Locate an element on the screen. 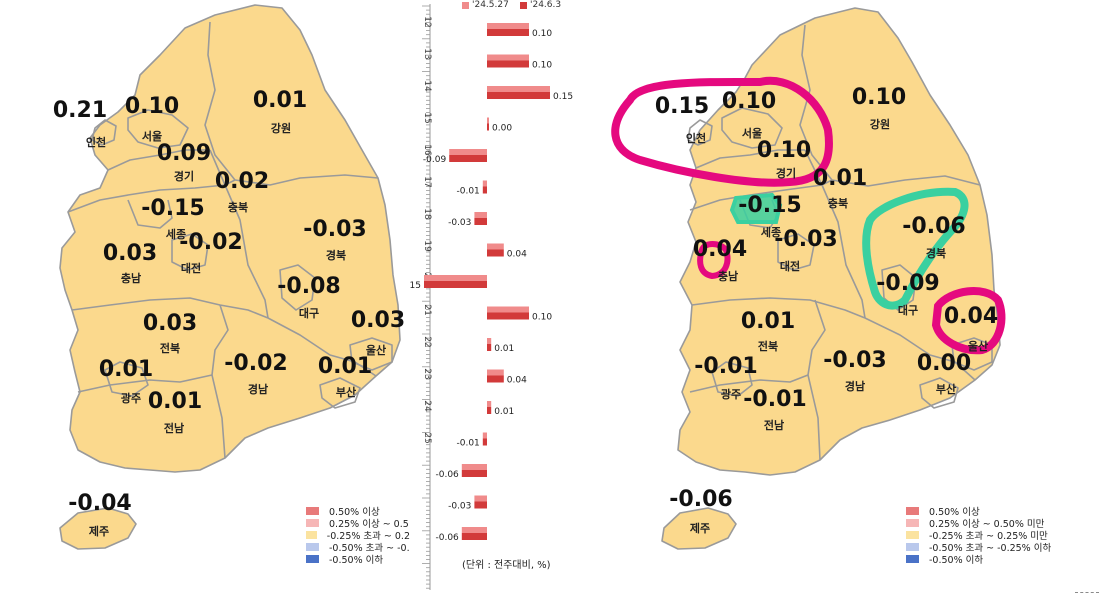 Image resolution: width=1102 pixels, height=598 pixels. region-value-chungnam: 0.04 is located at coordinates (720, 249).